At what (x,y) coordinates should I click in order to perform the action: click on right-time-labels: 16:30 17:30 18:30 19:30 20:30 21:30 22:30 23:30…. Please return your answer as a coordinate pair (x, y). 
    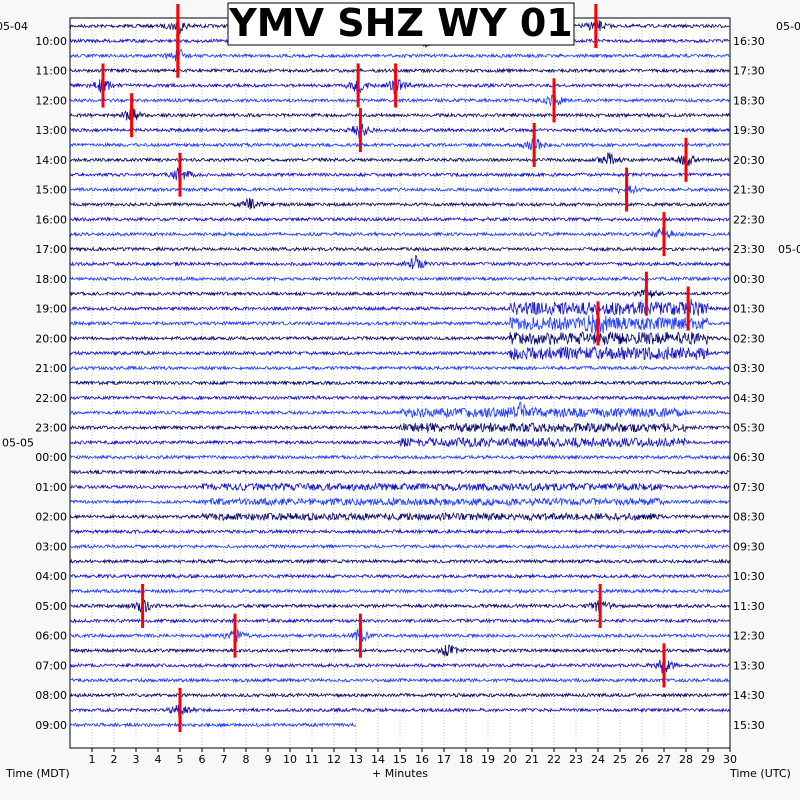
    Looking at the image, I should click on (766, 376).